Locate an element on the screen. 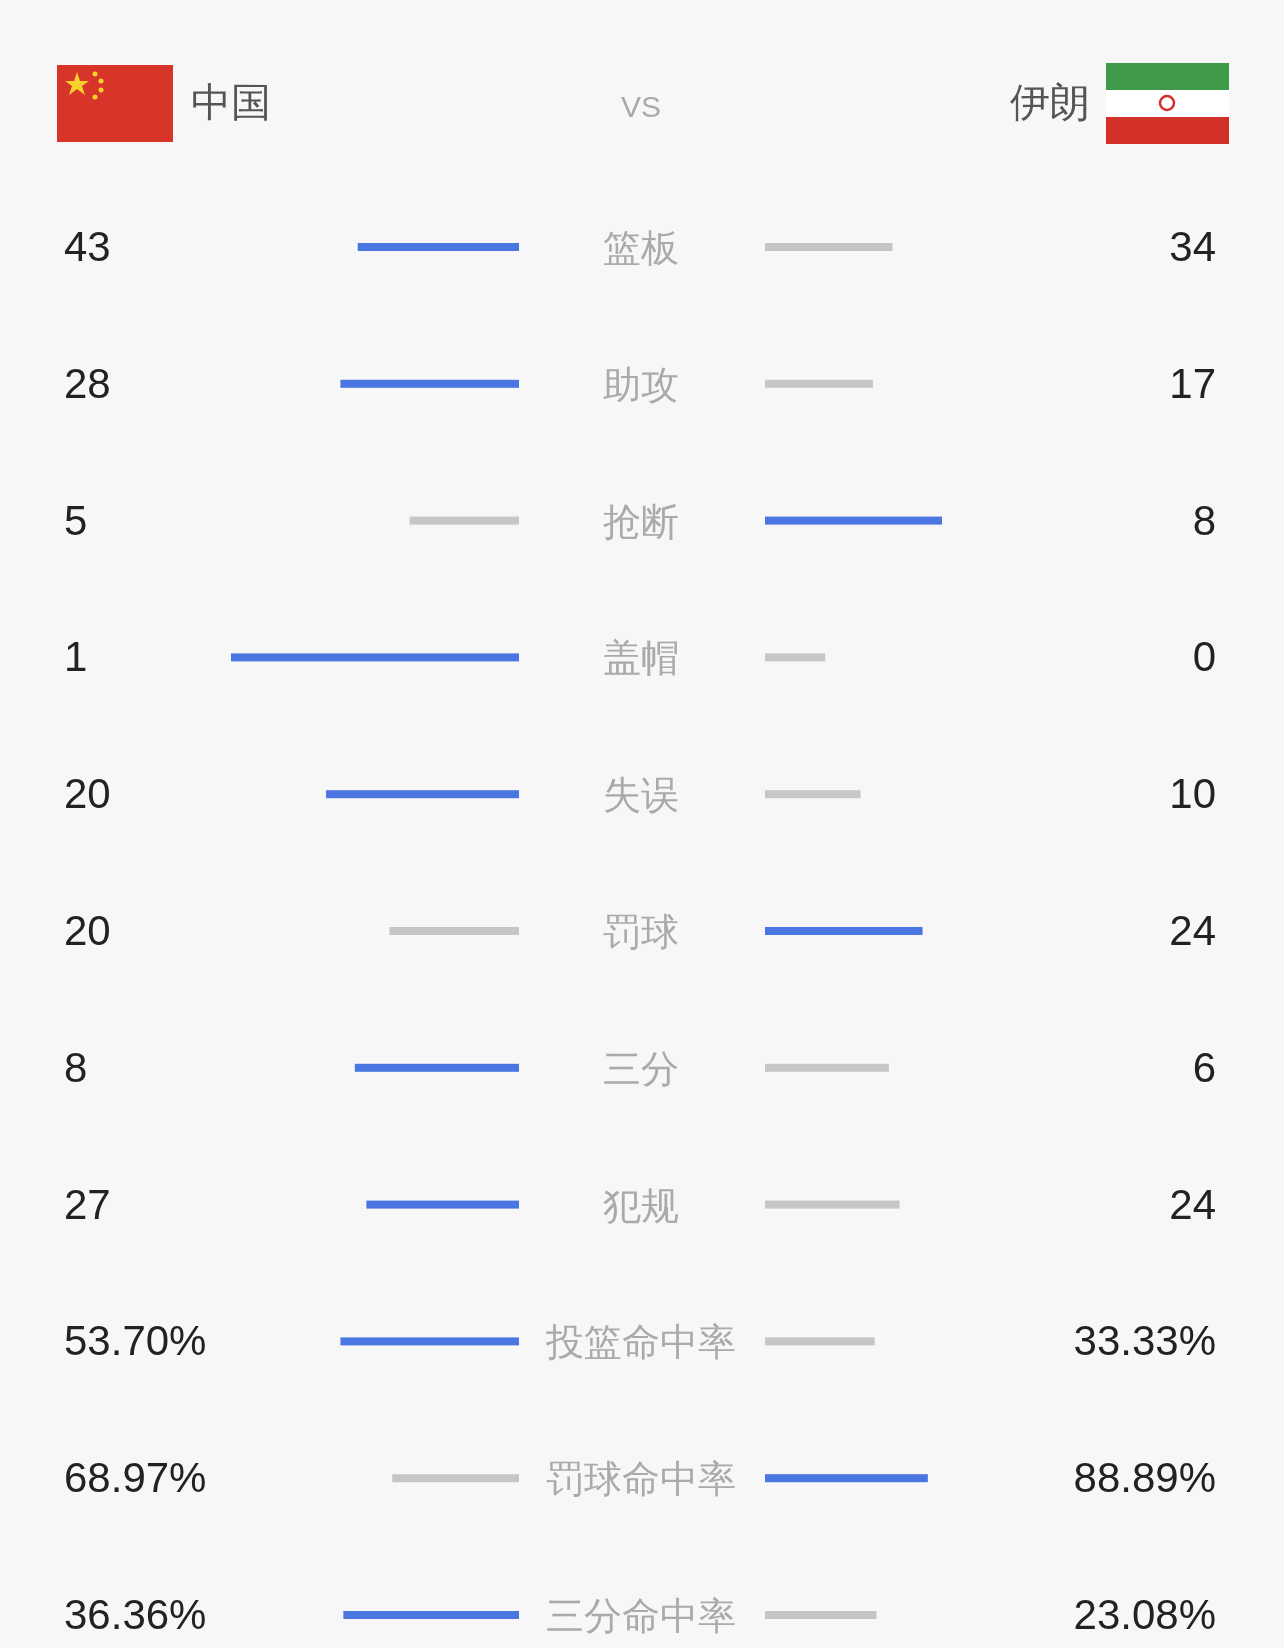 The width and height of the screenshot is (1284, 1648). y-tick-label: 篮板 is located at coordinates (641, 248).